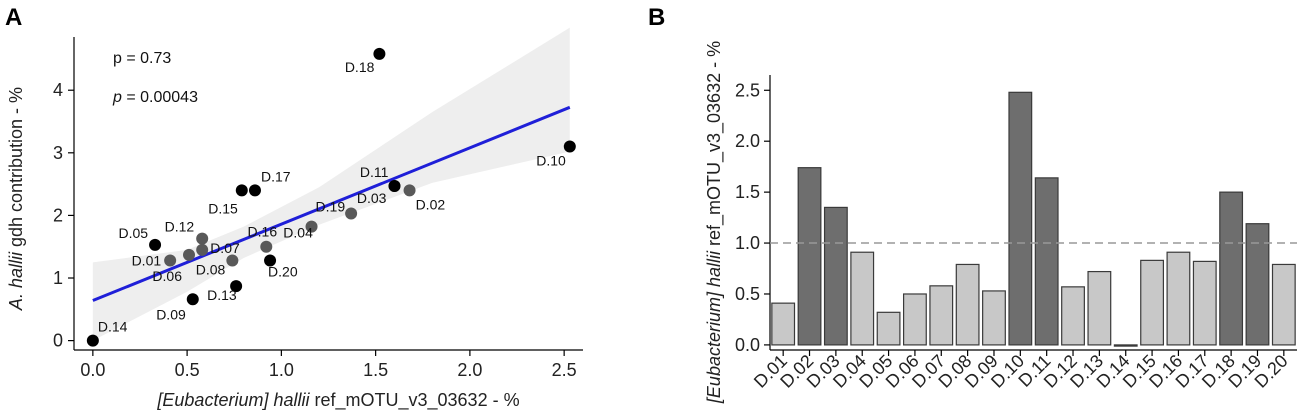  I want to click on y-axis-title-species: A. hallii, so click(16, 281).